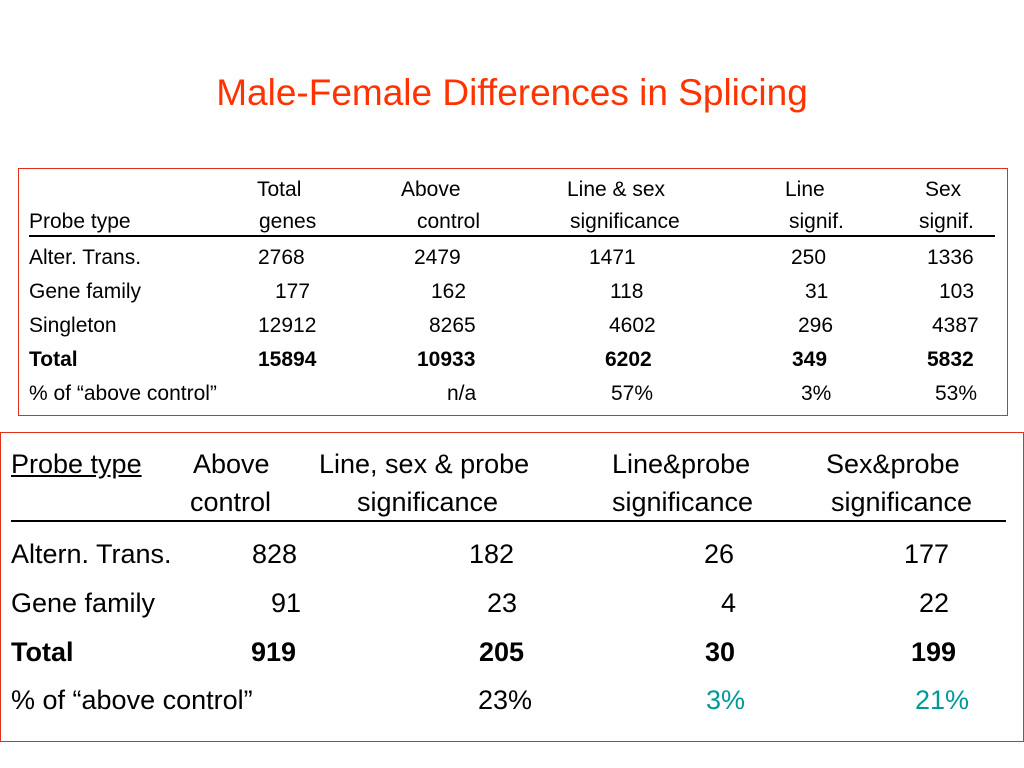 The image size is (1024, 768). Describe the element at coordinates (452, 325) in the screenshot. I see `cell: 8265` at that location.